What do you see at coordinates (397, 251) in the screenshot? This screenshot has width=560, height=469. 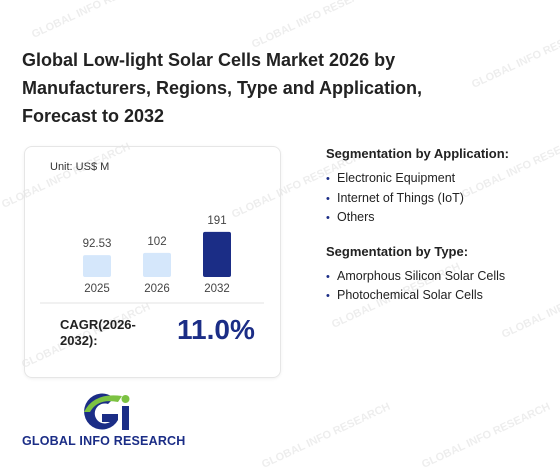 I see `segment-heading: Segmentation by Type:` at bounding box center [397, 251].